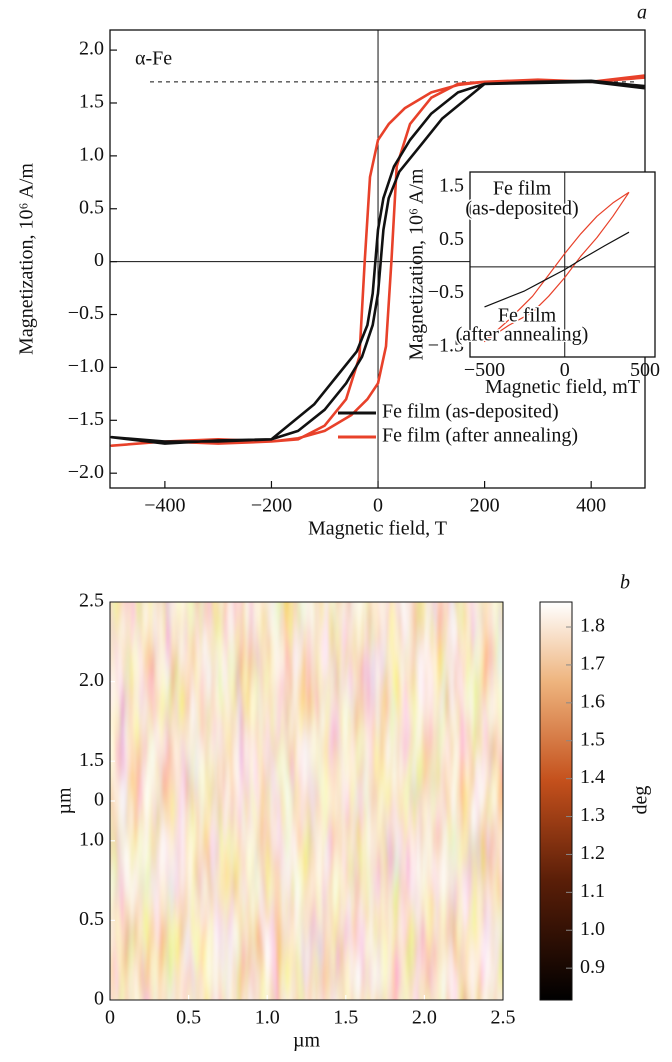 This screenshot has height=1062, width=672. What do you see at coordinates (592, 853) in the screenshot?
I see `colorbar-tick-label: 1.2` at bounding box center [592, 853].